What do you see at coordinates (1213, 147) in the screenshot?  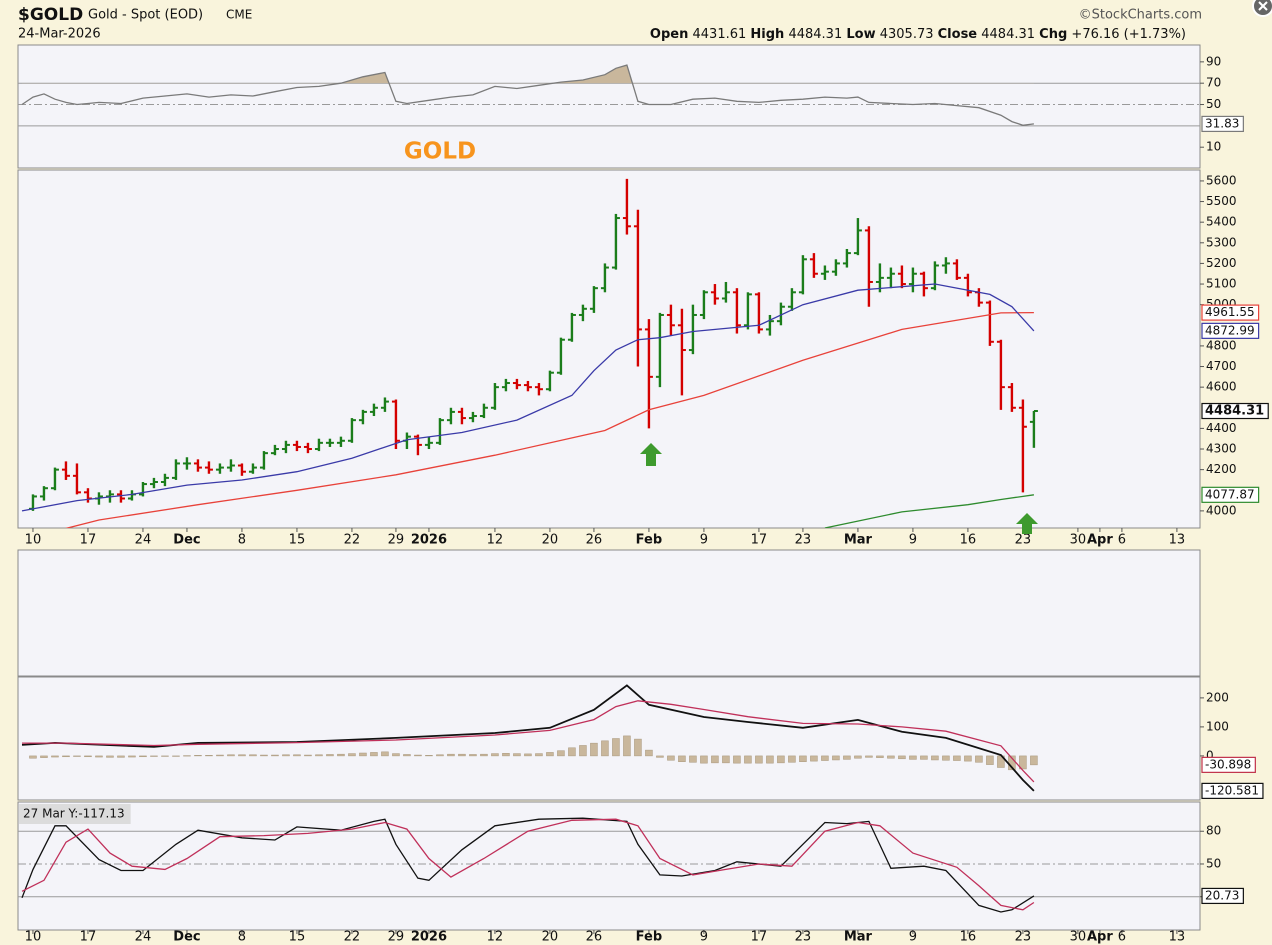 I see `y-tick-label: 10` at bounding box center [1213, 147].